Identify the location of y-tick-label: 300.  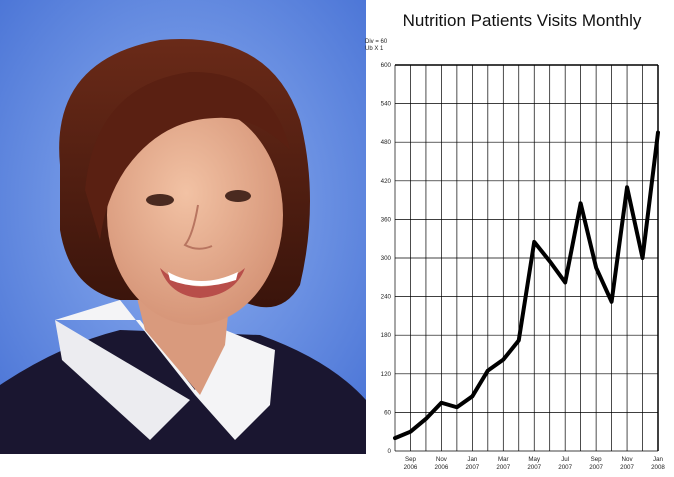
(386, 258).